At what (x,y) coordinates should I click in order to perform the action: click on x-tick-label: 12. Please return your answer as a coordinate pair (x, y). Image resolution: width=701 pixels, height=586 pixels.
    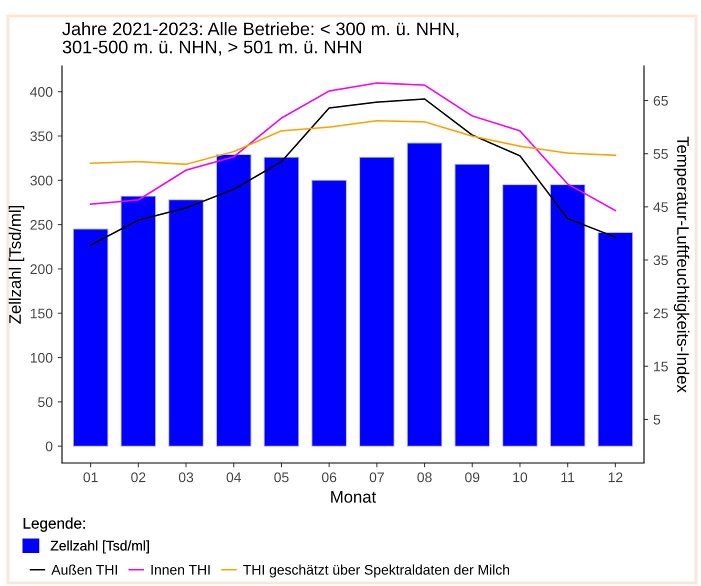
    Looking at the image, I should click on (615, 477).